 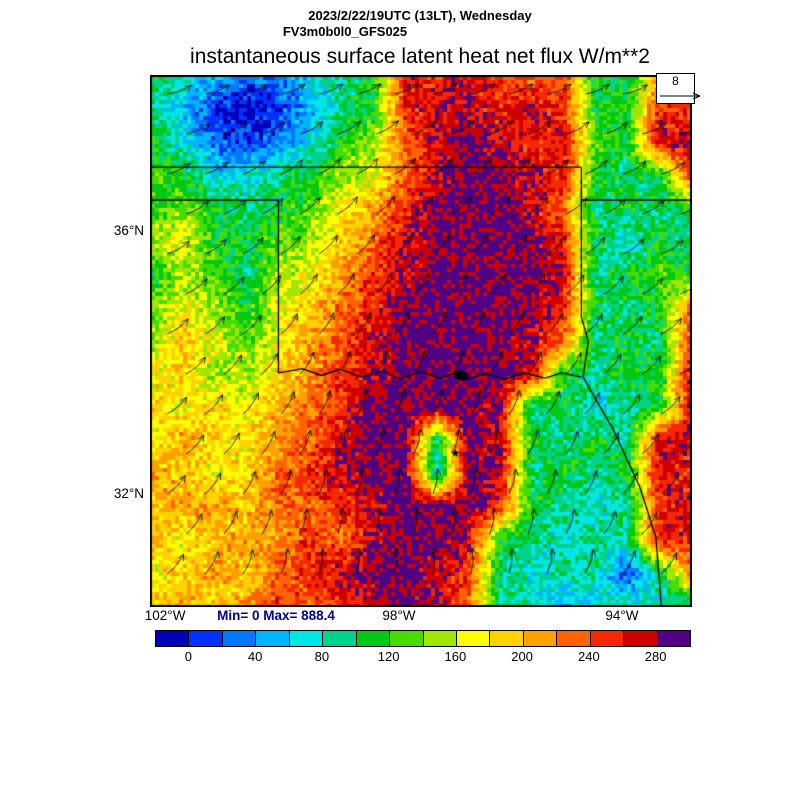 I want to click on colorbar-tick-label: 120, so click(x=388, y=656).